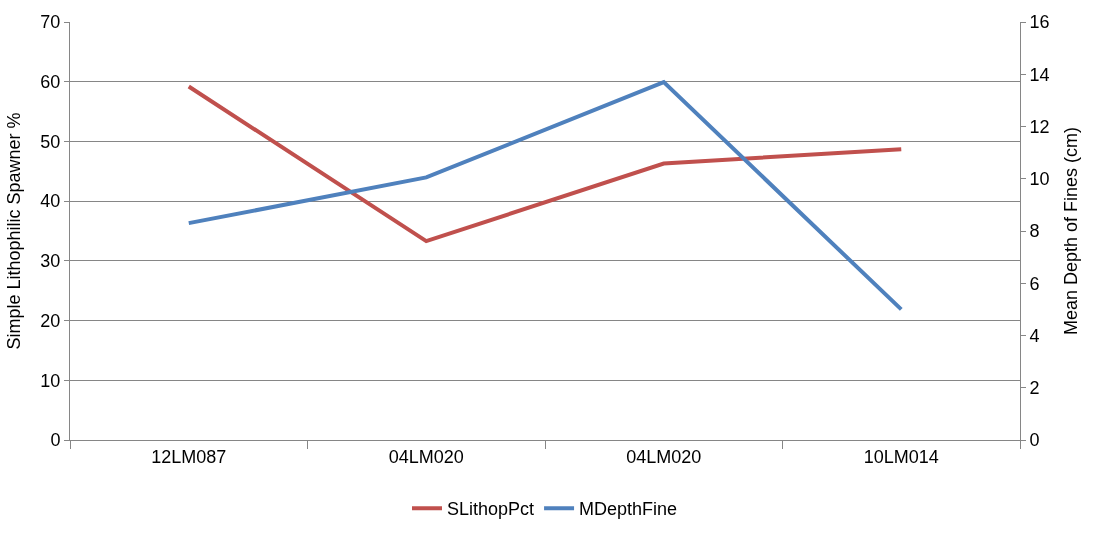 Image resolution: width=1100 pixels, height=540 pixels. Describe the element at coordinates (13, 231) in the screenshot. I see `y-axis-title: Simple Lithophilic Spawner %` at that location.